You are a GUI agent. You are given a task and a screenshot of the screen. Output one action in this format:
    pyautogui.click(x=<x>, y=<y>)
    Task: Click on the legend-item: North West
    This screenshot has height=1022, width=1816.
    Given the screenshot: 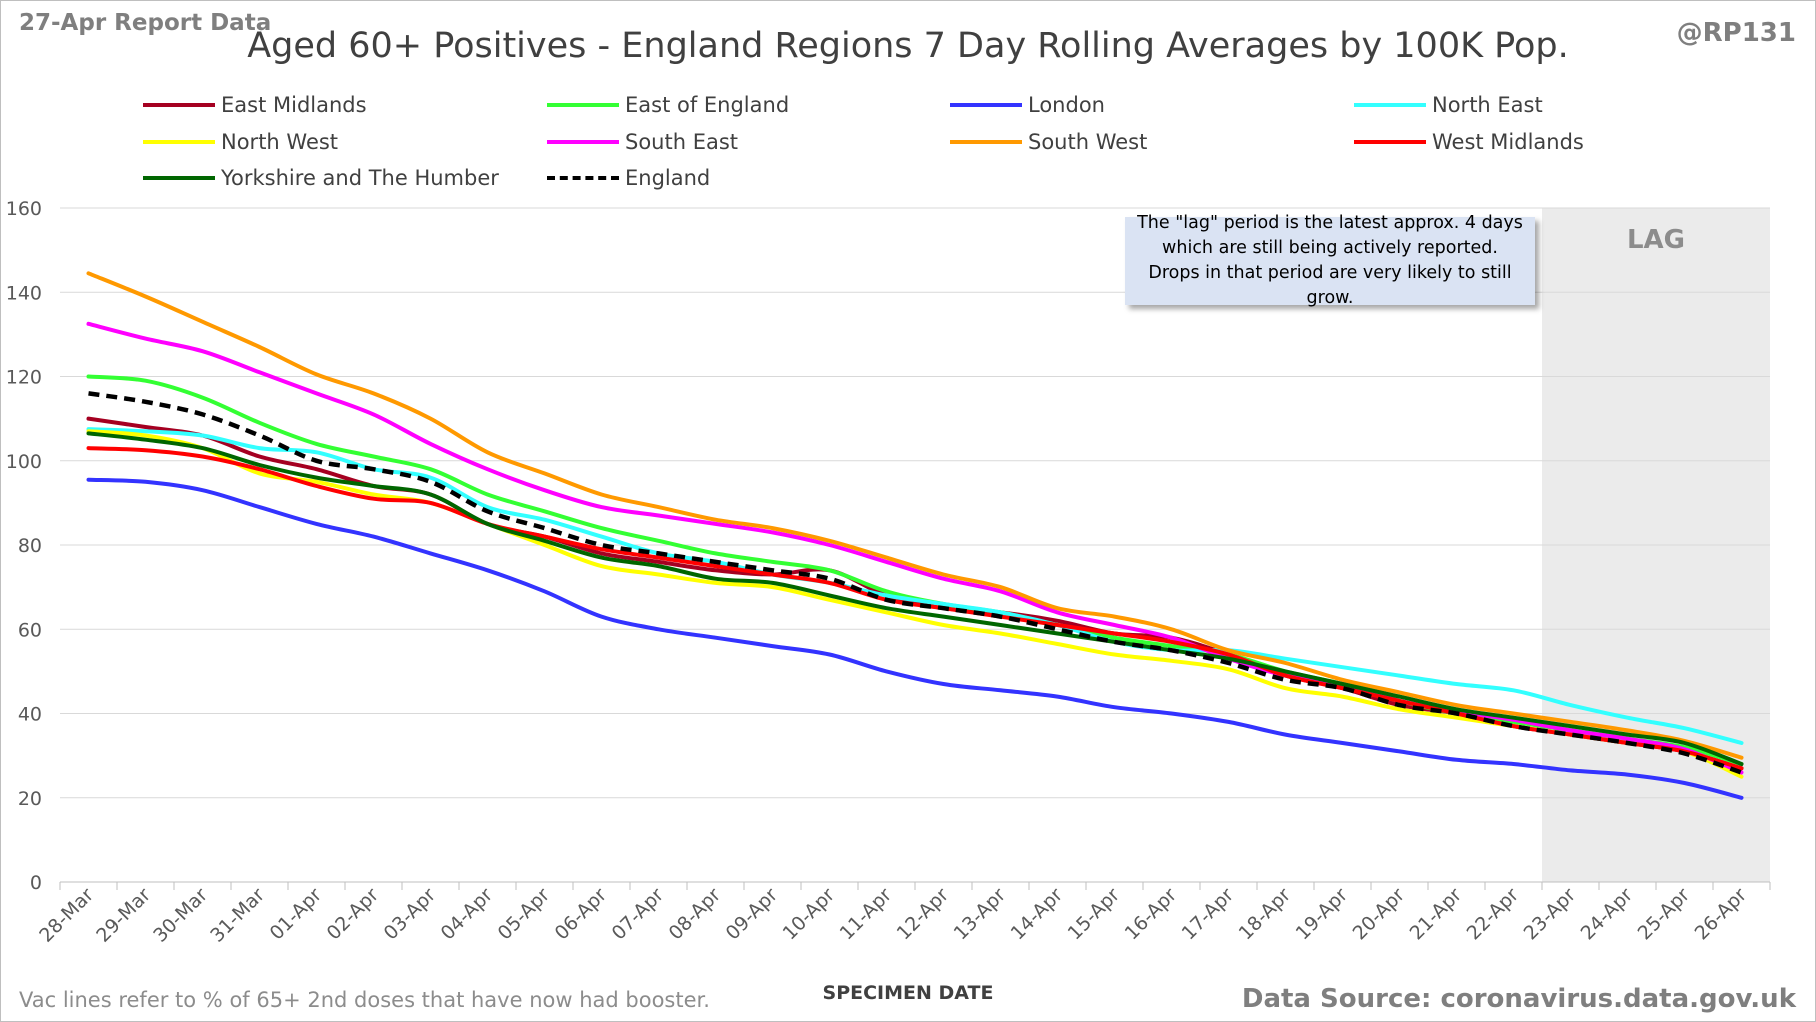 What is the action you would take?
    pyautogui.click(x=240, y=142)
    